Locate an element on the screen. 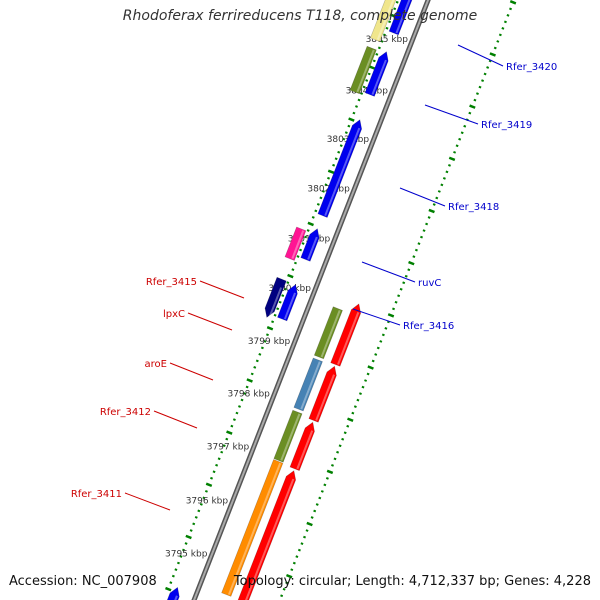 This screenshot has width=600, height=600. gene-label-right: Rfer_3419 is located at coordinates (506, 125).